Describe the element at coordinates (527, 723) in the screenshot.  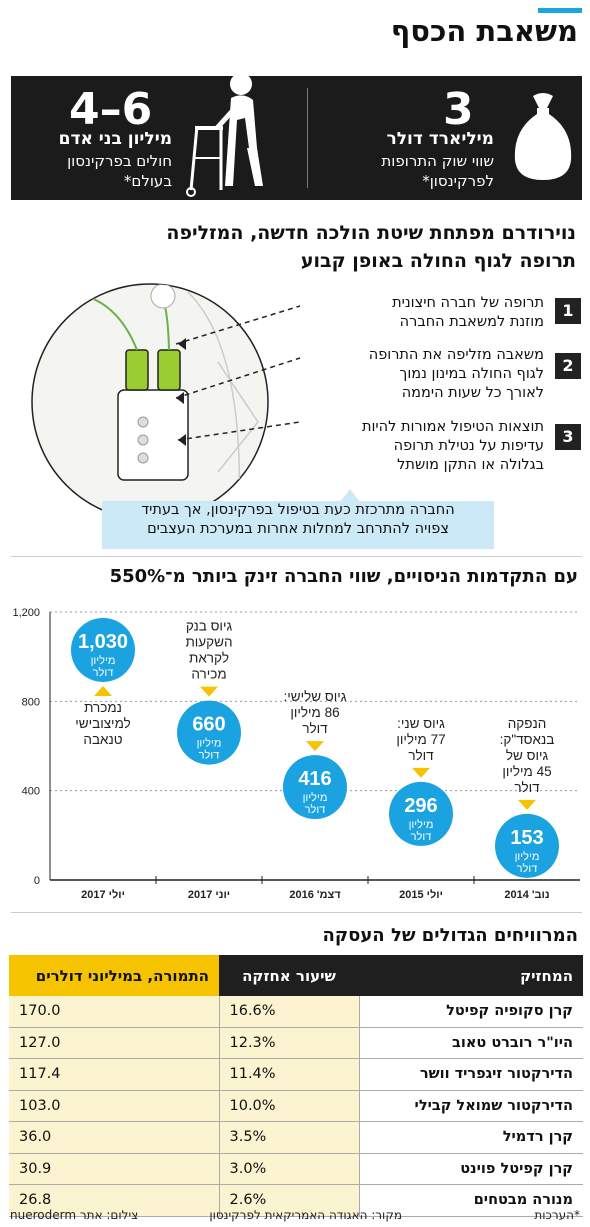
I see `annotation-text: הנפקה` at that location.